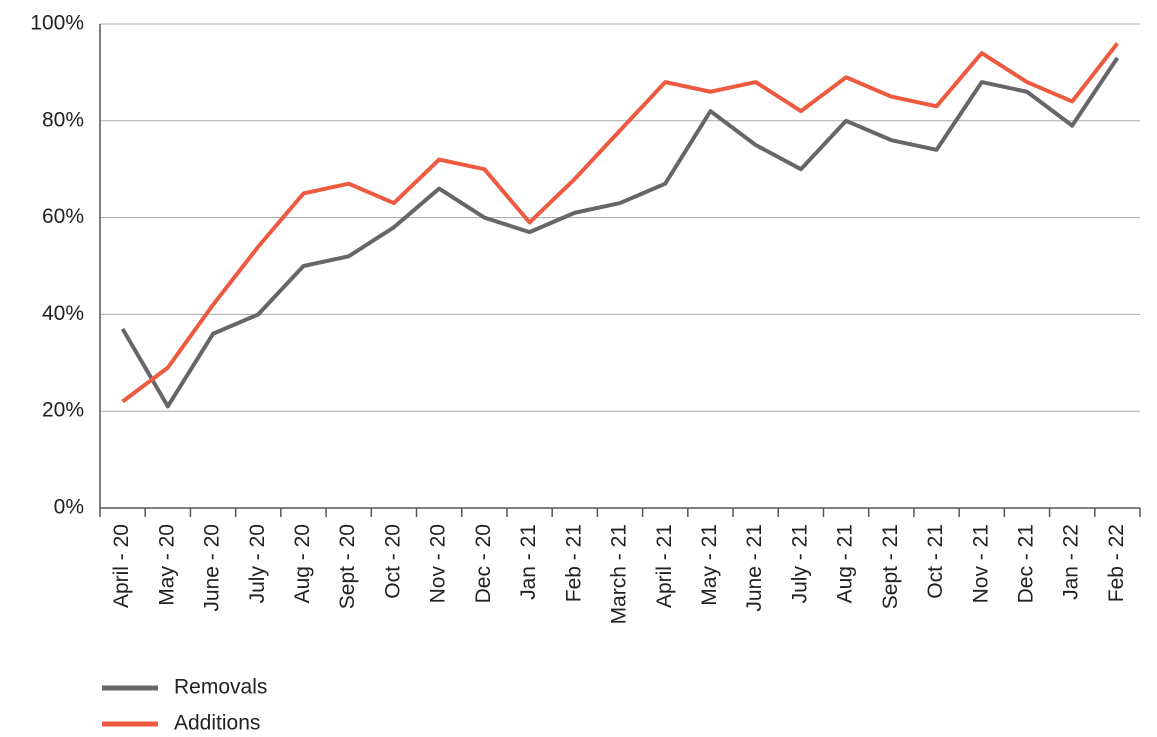 Image resolution: width=1157 pixels, height=737 pixels. What do you see at coordinates (392, 561) in the screenshot?
I see `x-tick-label: Oct - 20` at bounding box center [392, 561].